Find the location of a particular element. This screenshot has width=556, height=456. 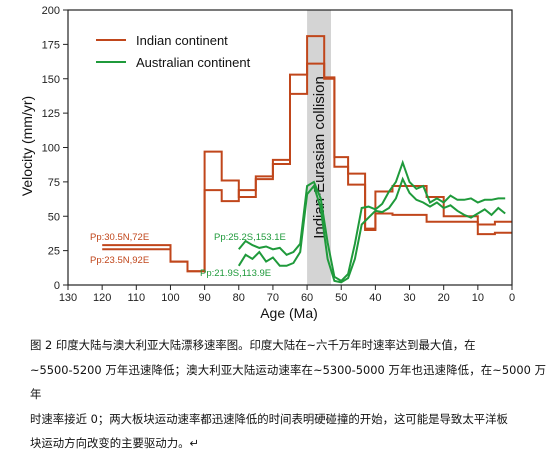

x-tick-label: 30 is located at coordinates (409, 298).